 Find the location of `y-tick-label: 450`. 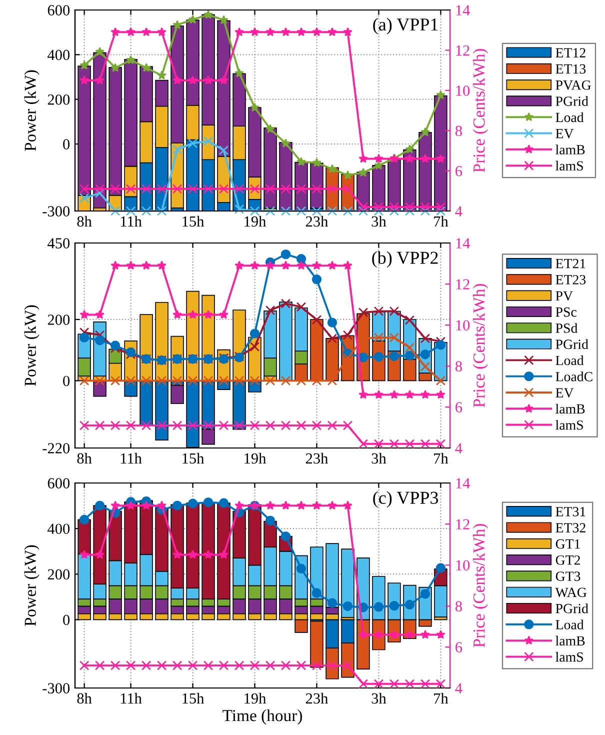

y-tick-label: 450 is located at coordinates (59, 243).